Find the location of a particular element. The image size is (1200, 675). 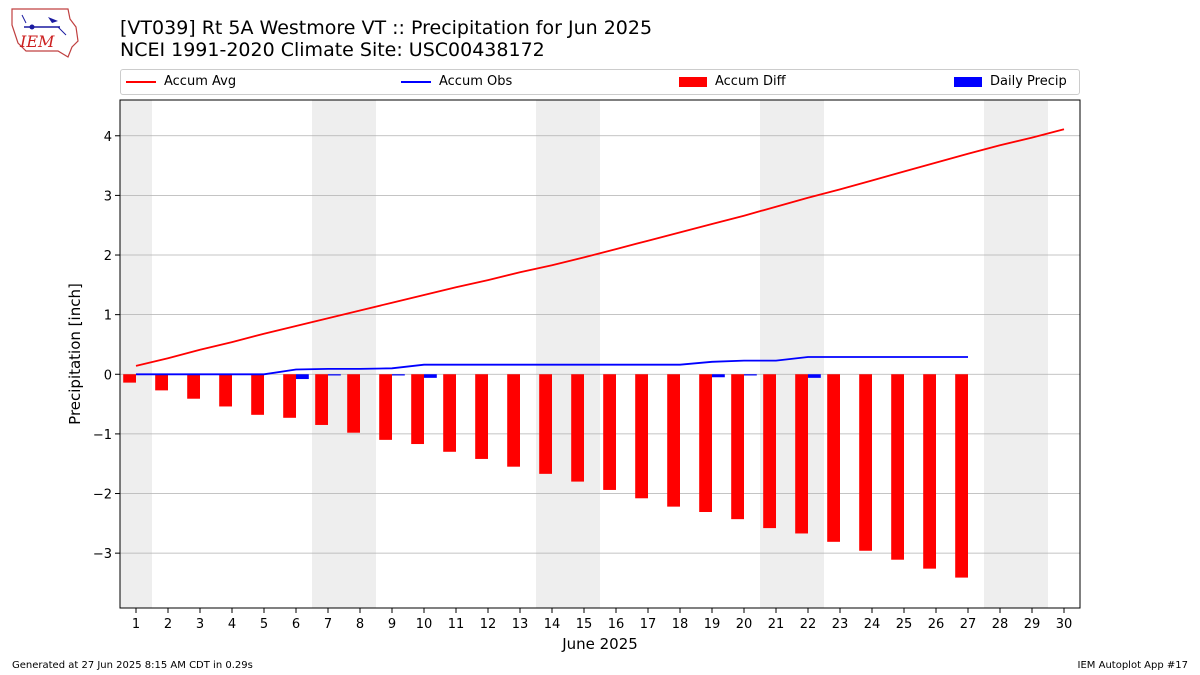

x-tick-label: 9 is located at coordinates (392, 624).